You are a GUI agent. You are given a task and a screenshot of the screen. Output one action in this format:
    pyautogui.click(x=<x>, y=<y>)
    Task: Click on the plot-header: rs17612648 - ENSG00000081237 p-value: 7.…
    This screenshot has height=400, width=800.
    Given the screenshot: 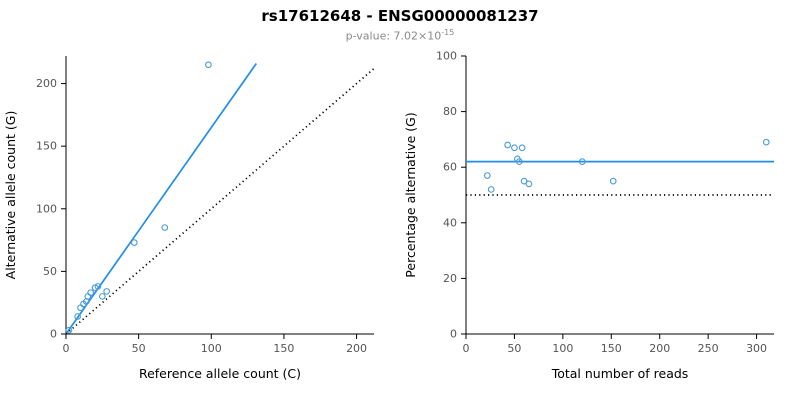 What is the action you would take?
    pyautogui.click(x=400, y=22)
    